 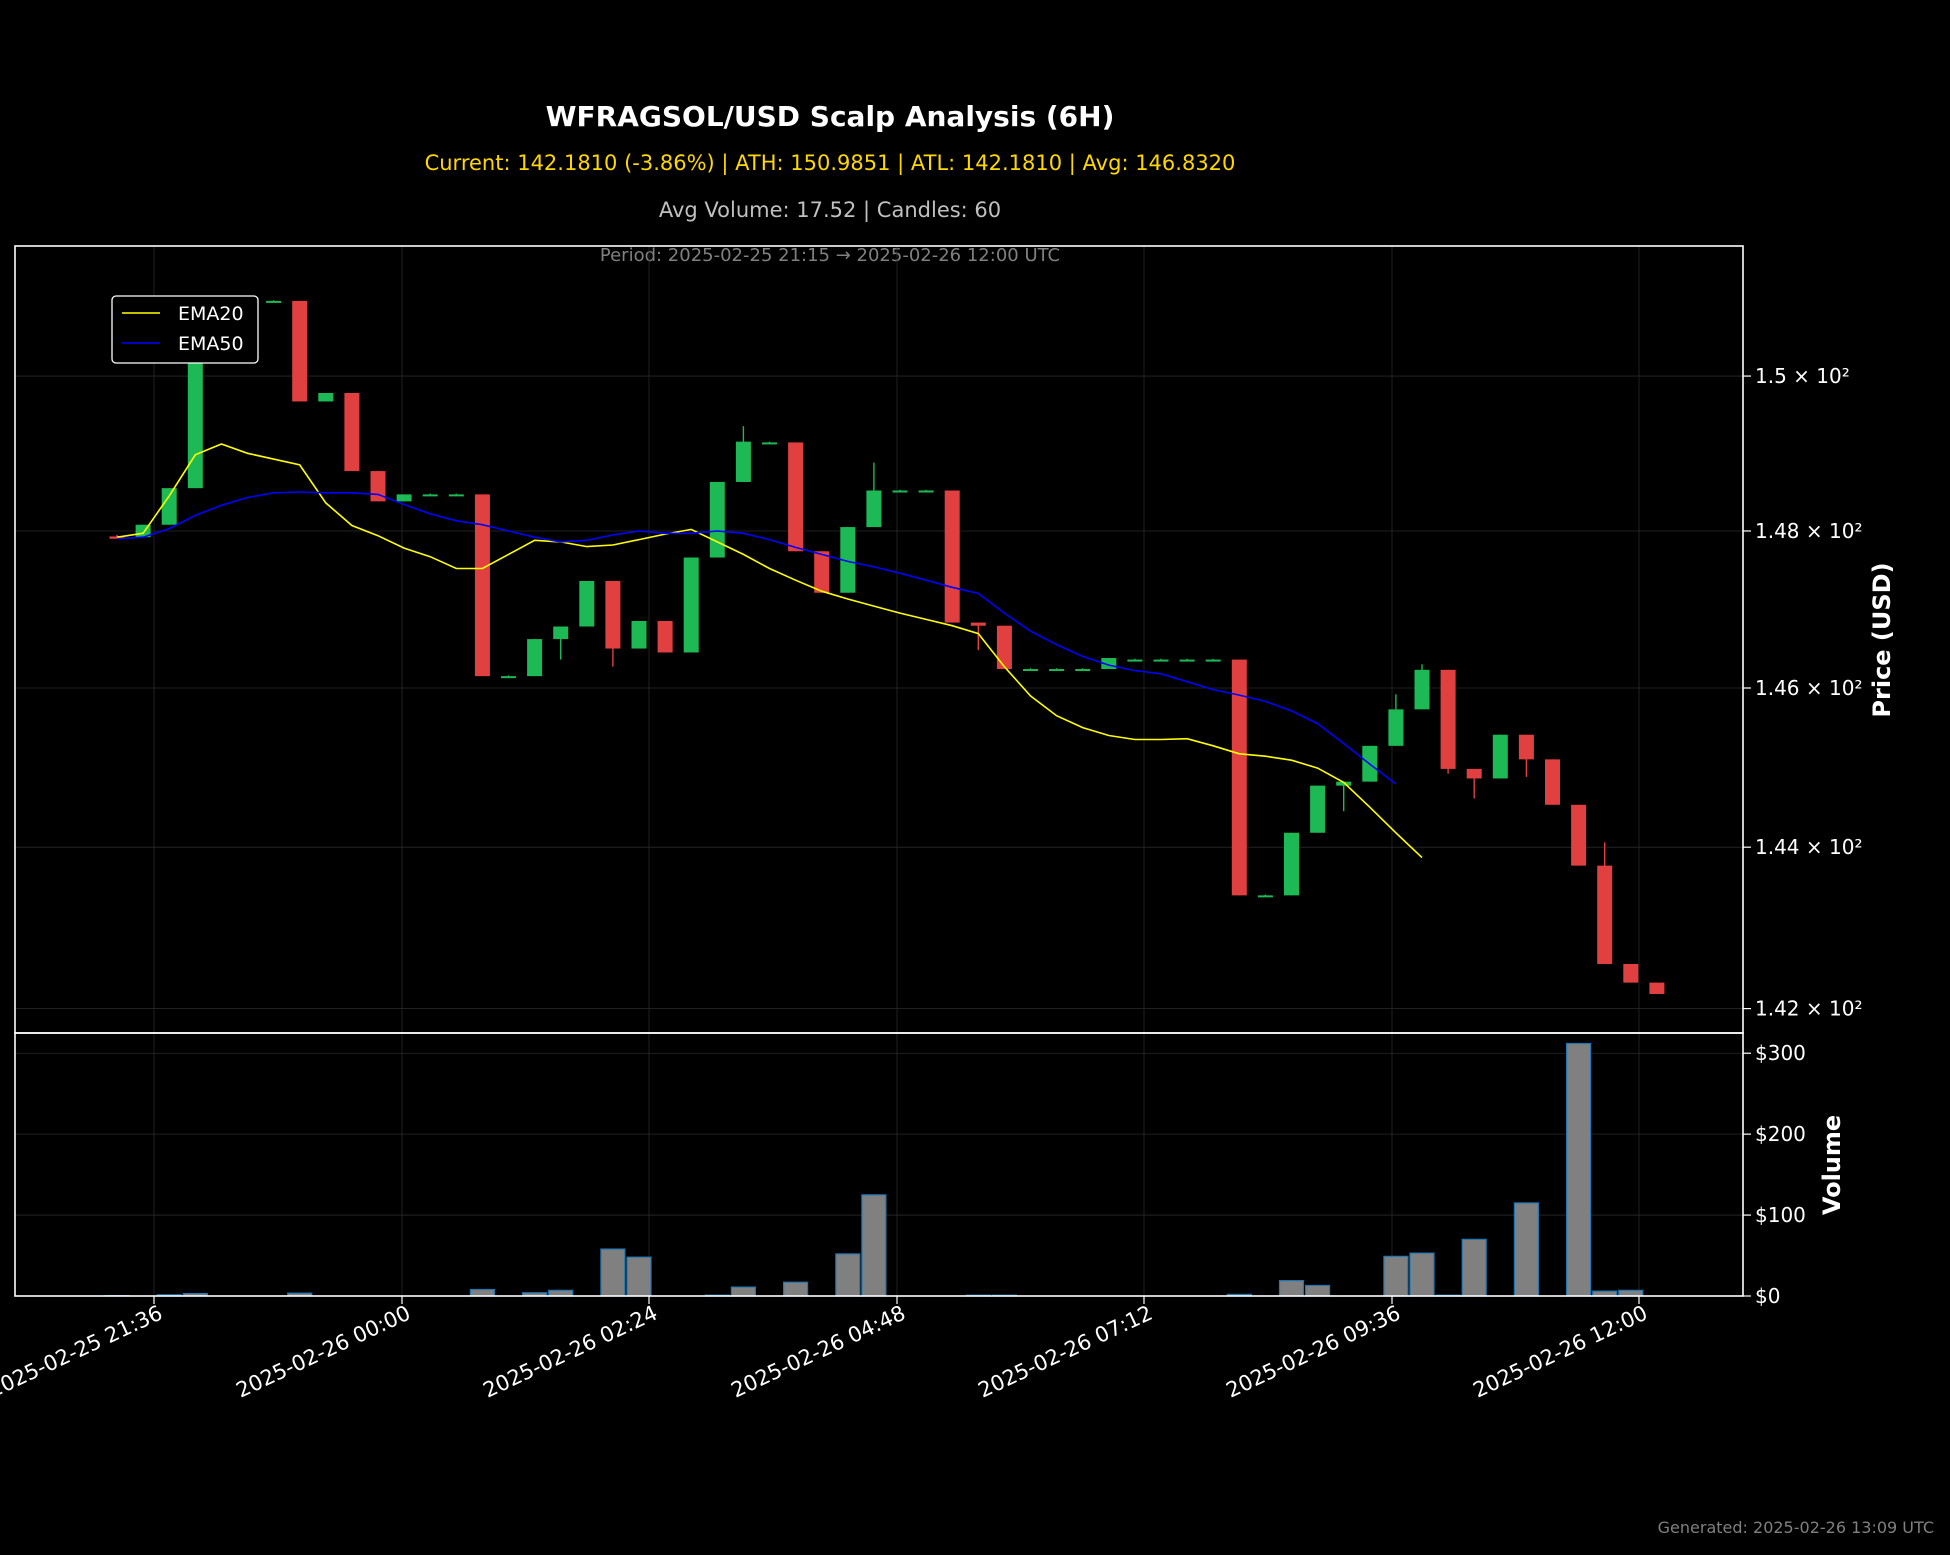 I want to click on x-tick-label: 2025-02-26 09:36, so click(x=1313, y=1352).